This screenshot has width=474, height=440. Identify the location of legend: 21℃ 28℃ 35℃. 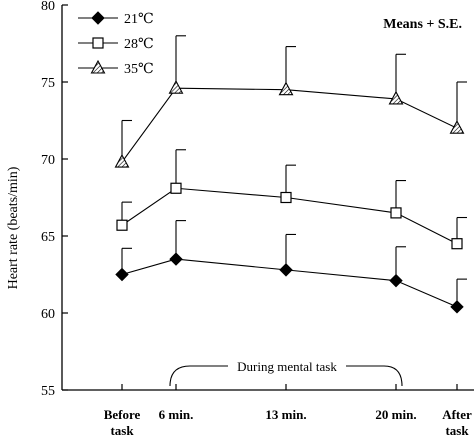
(116, 44).